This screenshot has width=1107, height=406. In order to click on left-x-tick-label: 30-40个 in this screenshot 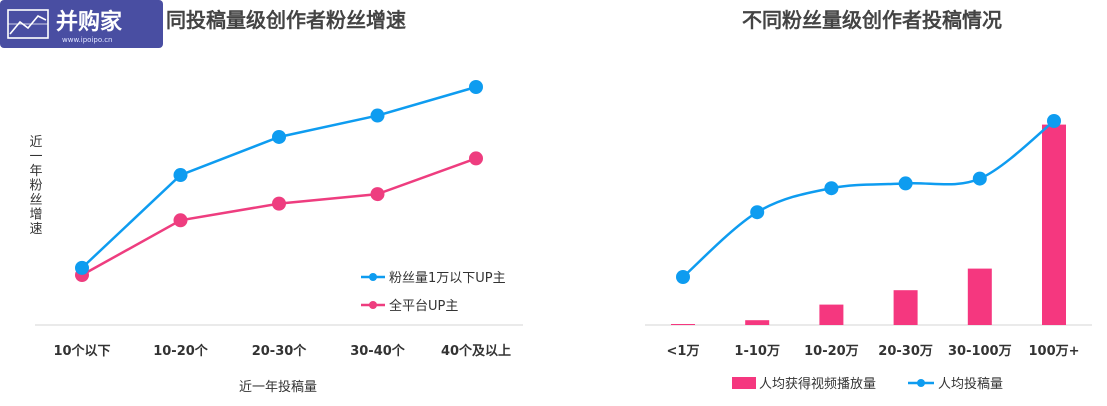, I will do `click(378, 351)`.